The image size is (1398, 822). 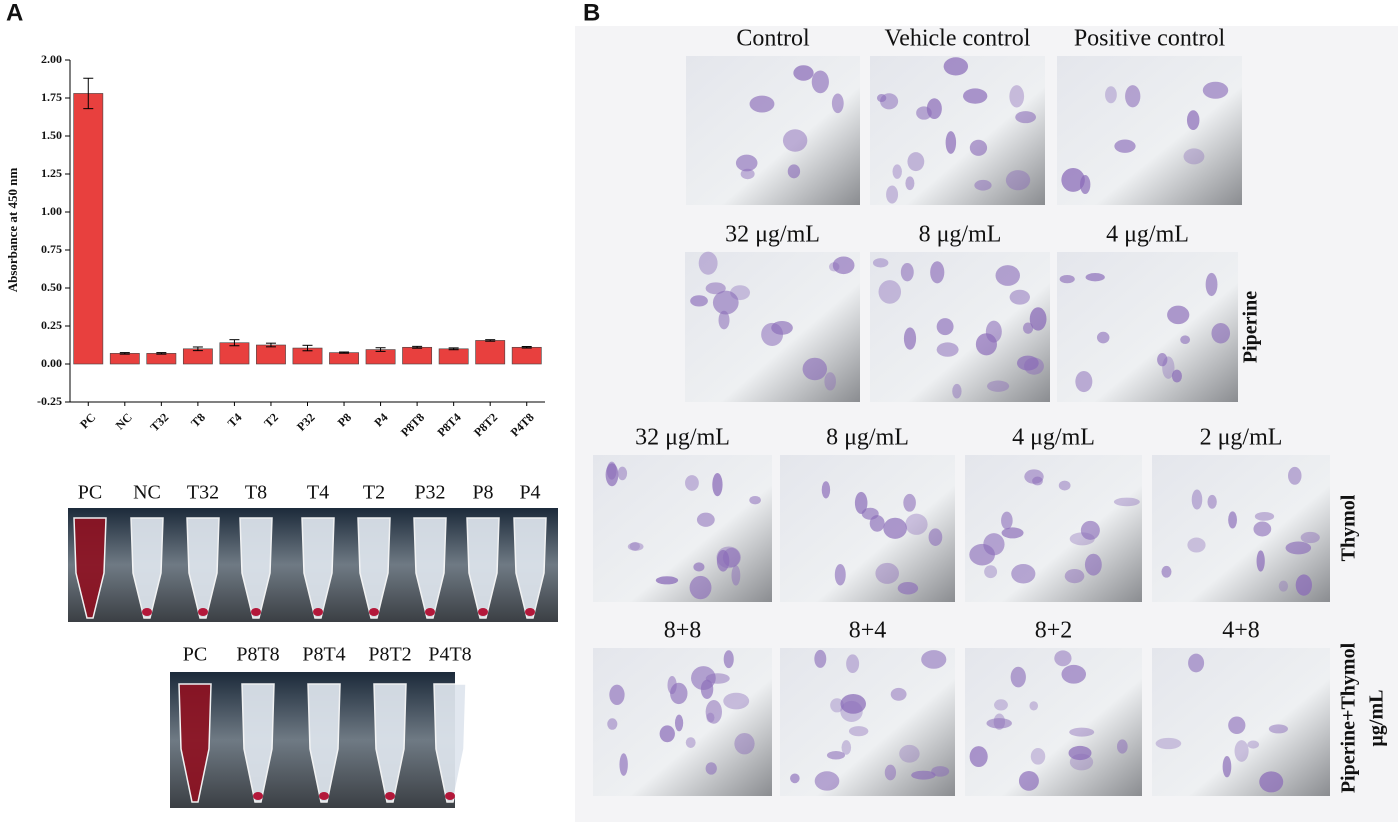 What do you see at coordinates (772, 235) in the screenshot?
I see `micrograph-label: 32 μg/mL` at bounding box center [772, 235].